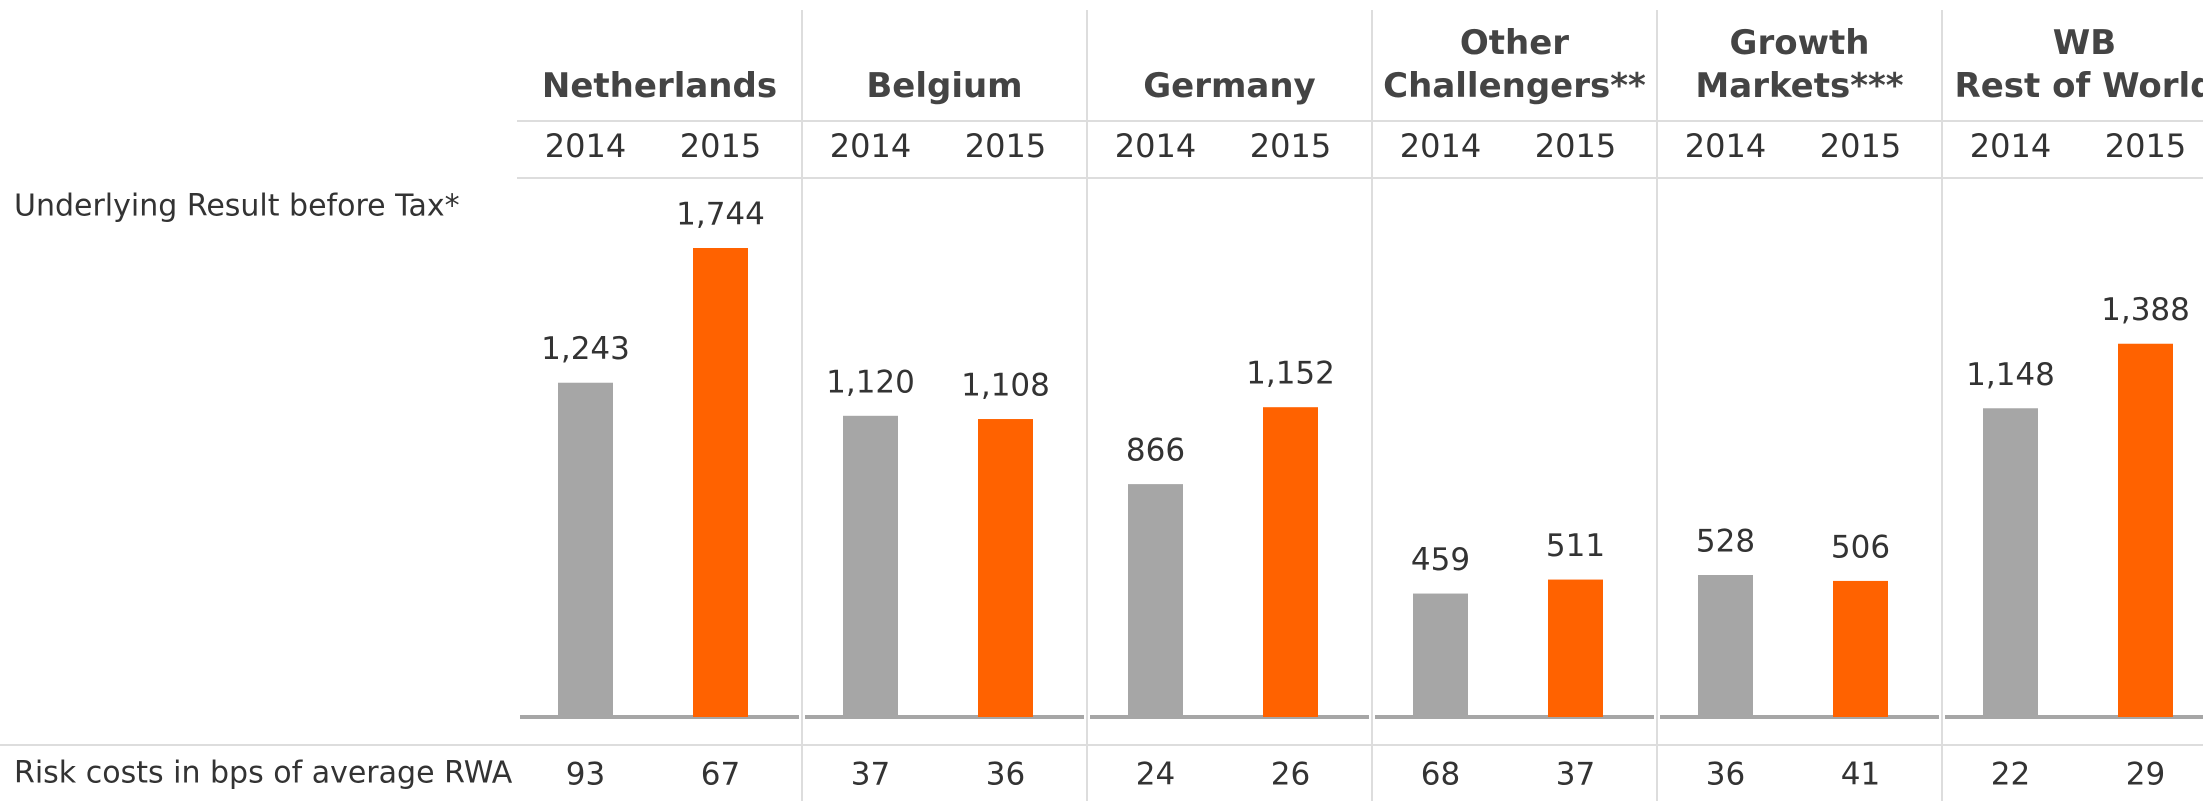 The width and height of the screenshot is (2203, 801). I want to click on row-label: Underlying Result before Tax*, so click(237, 206).